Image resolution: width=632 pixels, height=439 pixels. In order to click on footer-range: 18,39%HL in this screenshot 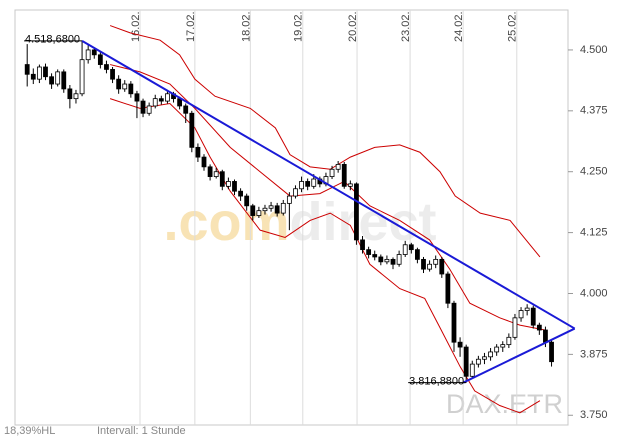, I will do `click(29, 431)`.